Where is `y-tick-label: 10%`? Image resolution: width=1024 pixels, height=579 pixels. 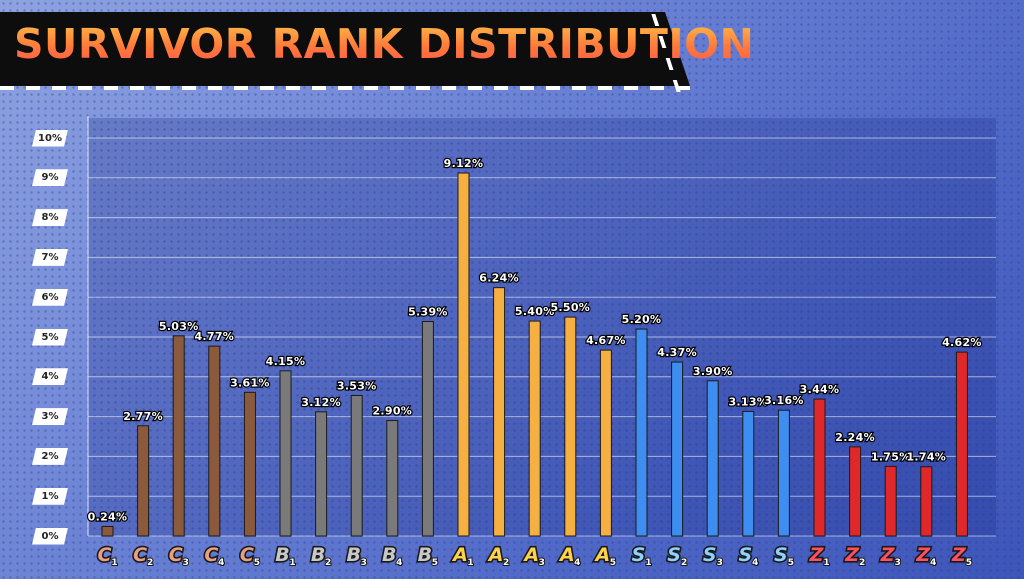 y-tick-label: 10% is located at coordinates (50, 138).